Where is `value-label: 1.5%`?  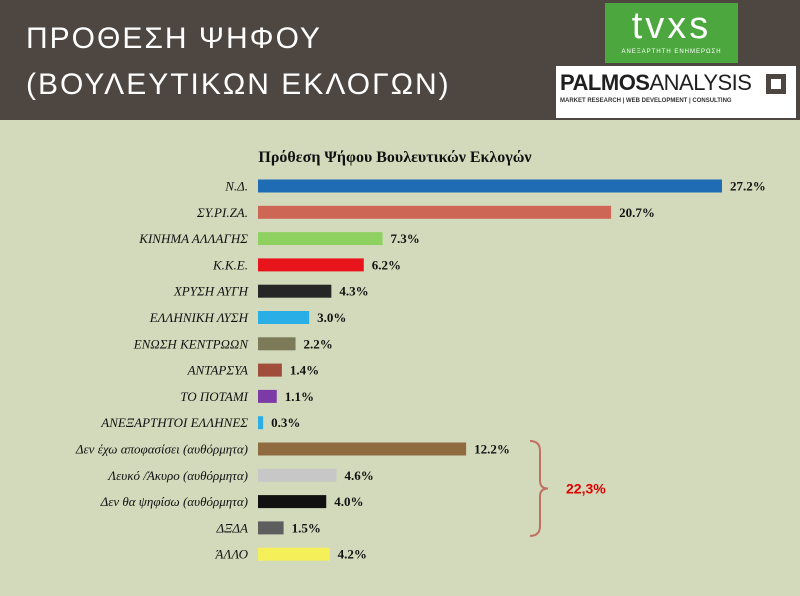 value-label: 1.5% is located at coordinates (306, 527).